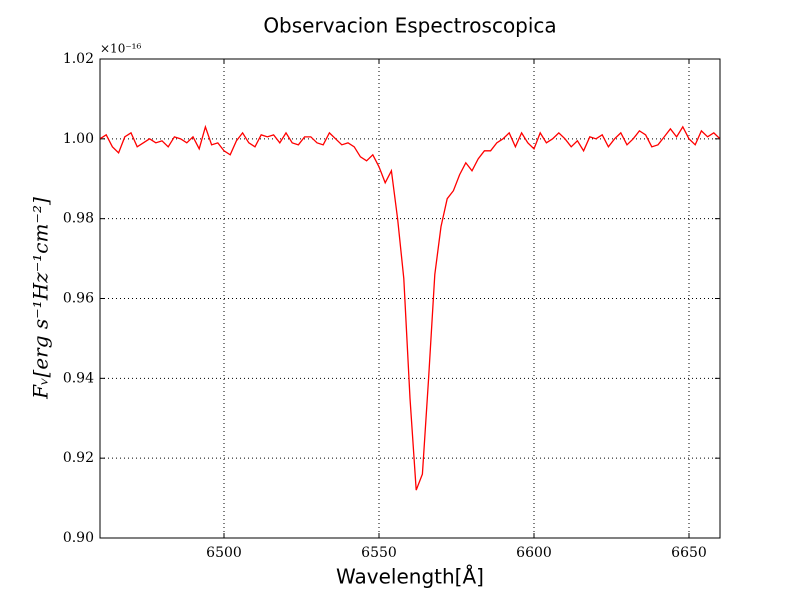  Describe the element at coordinates (78, 219) in the screenshot. I see `y-tick-label: 0.98` at that location.